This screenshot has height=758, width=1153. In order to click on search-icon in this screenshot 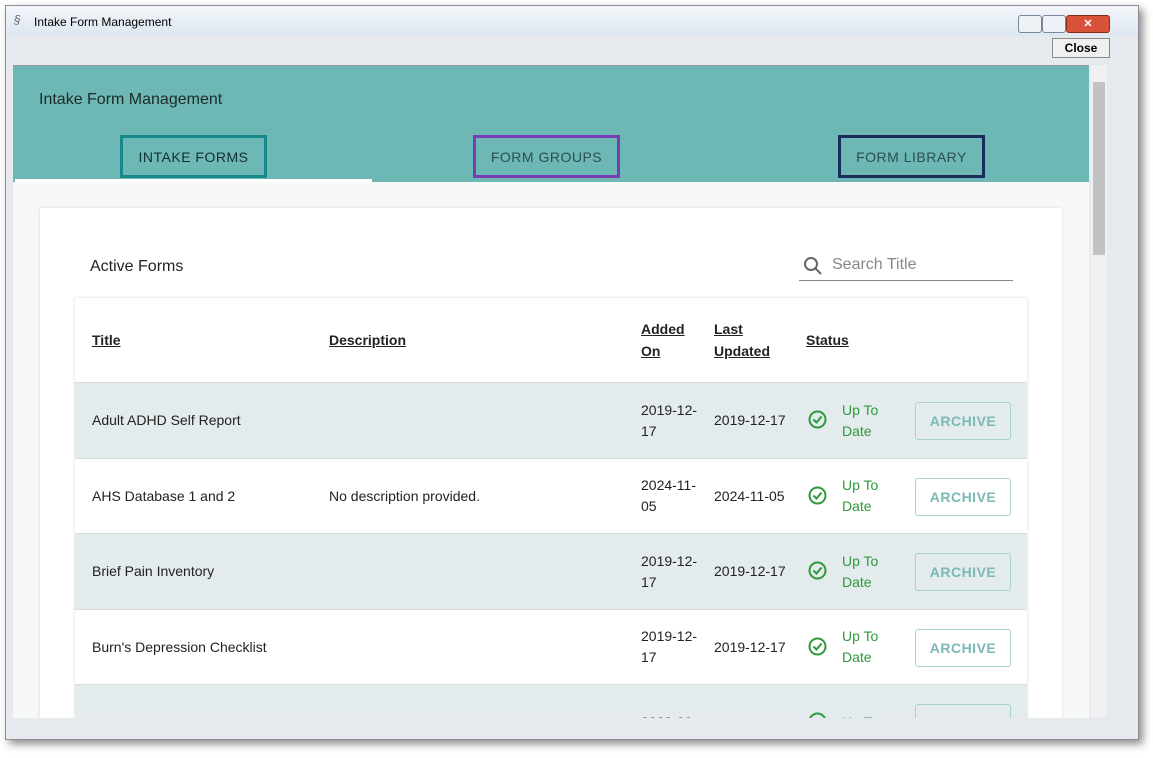, I will do `click(813, 266)`.